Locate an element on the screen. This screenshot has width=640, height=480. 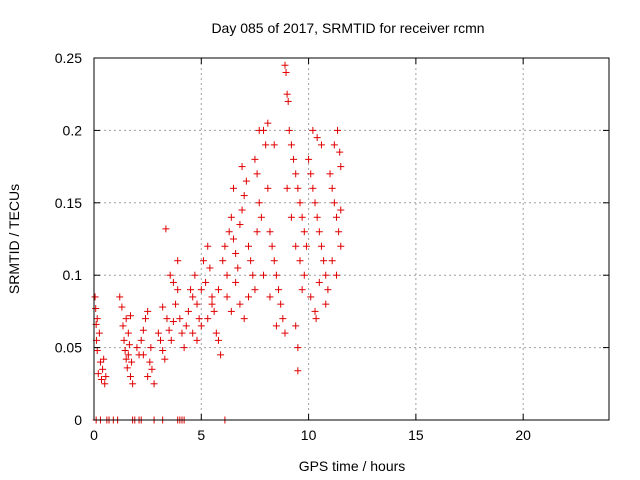
x-tick-label: 5 is located at coordinates (201, 435).